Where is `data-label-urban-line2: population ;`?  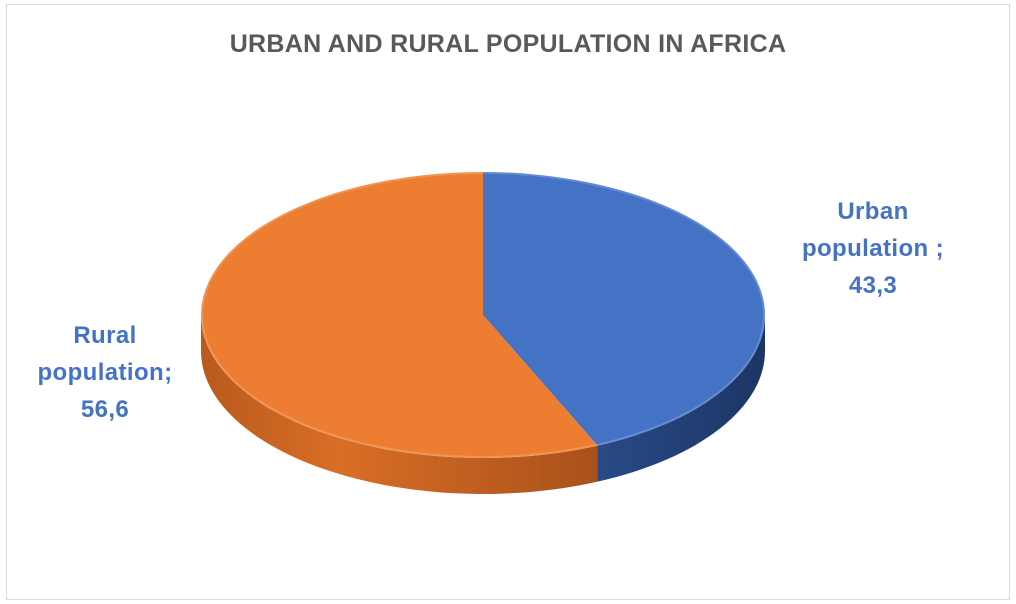 data-label-urban-line2: population ; is located at coordinates (873, 248).